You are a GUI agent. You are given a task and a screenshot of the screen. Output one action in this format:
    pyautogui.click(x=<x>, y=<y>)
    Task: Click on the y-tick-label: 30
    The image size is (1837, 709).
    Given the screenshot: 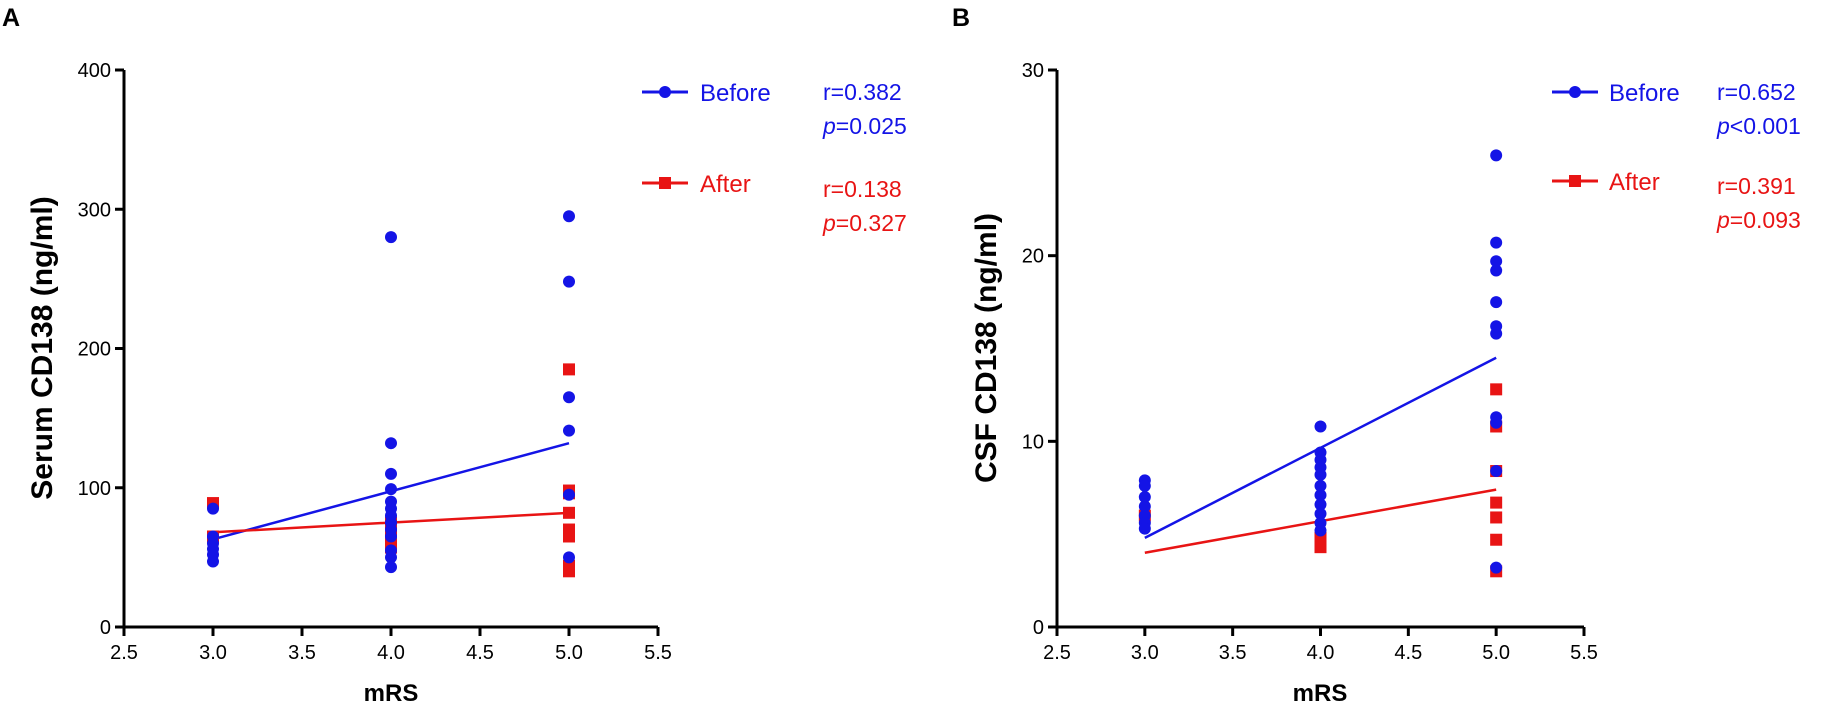 What is the action you would take?
    pyautogui.click(x=1033, y=71)
    